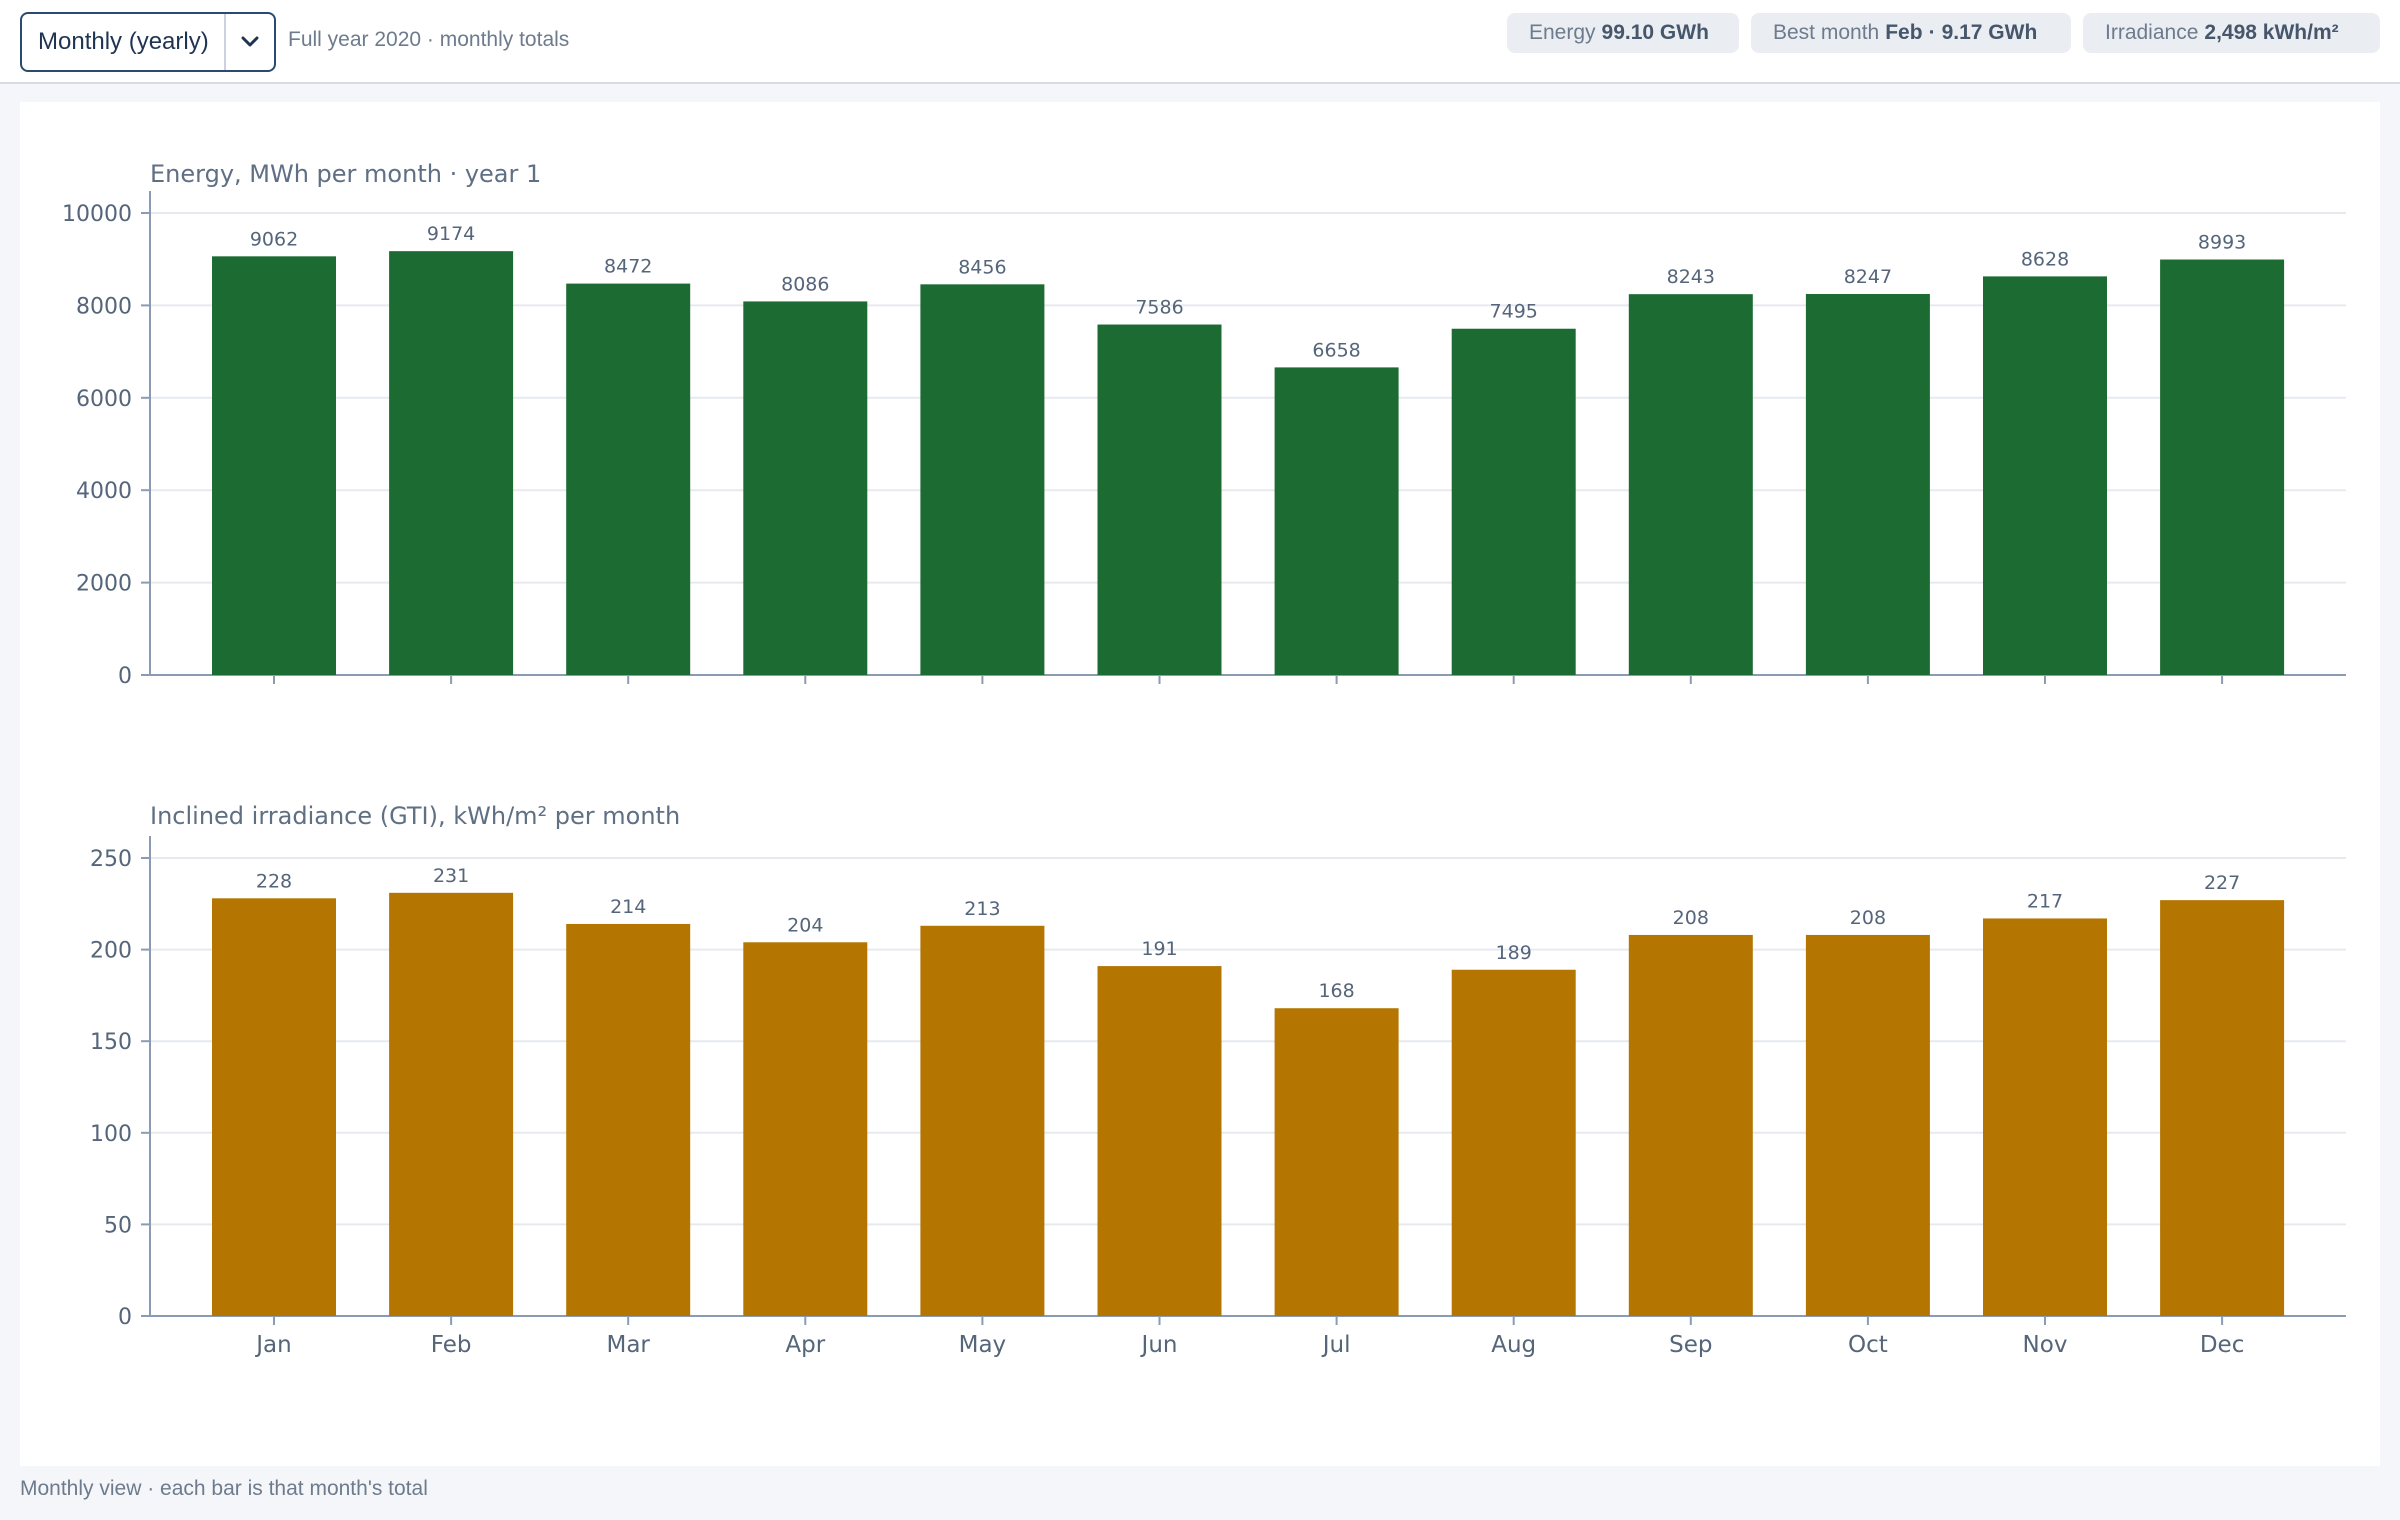 The height and width of the screenshot is (1520, 2400). Describe the element at coordinates (2045, 259) in the screenshot. I see `energy-value-label: 8628` at that location.